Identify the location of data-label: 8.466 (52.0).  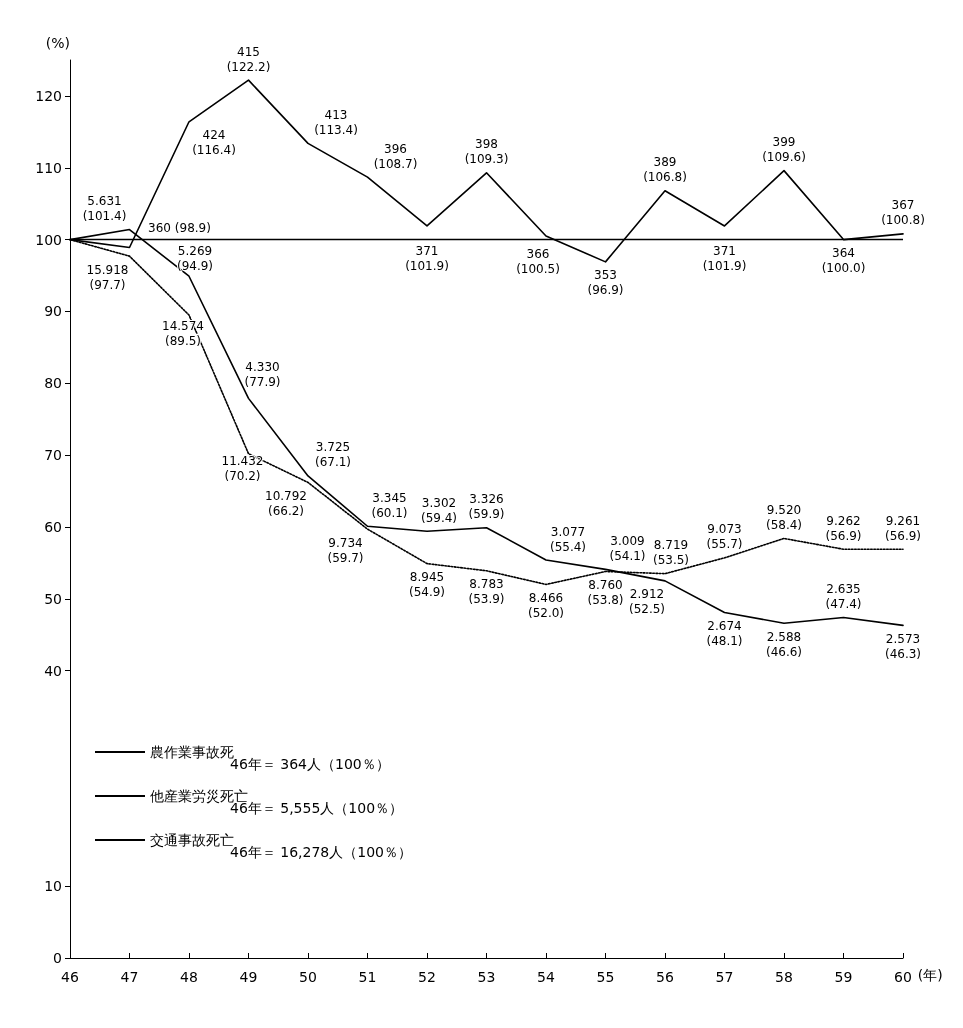
(546, 605).